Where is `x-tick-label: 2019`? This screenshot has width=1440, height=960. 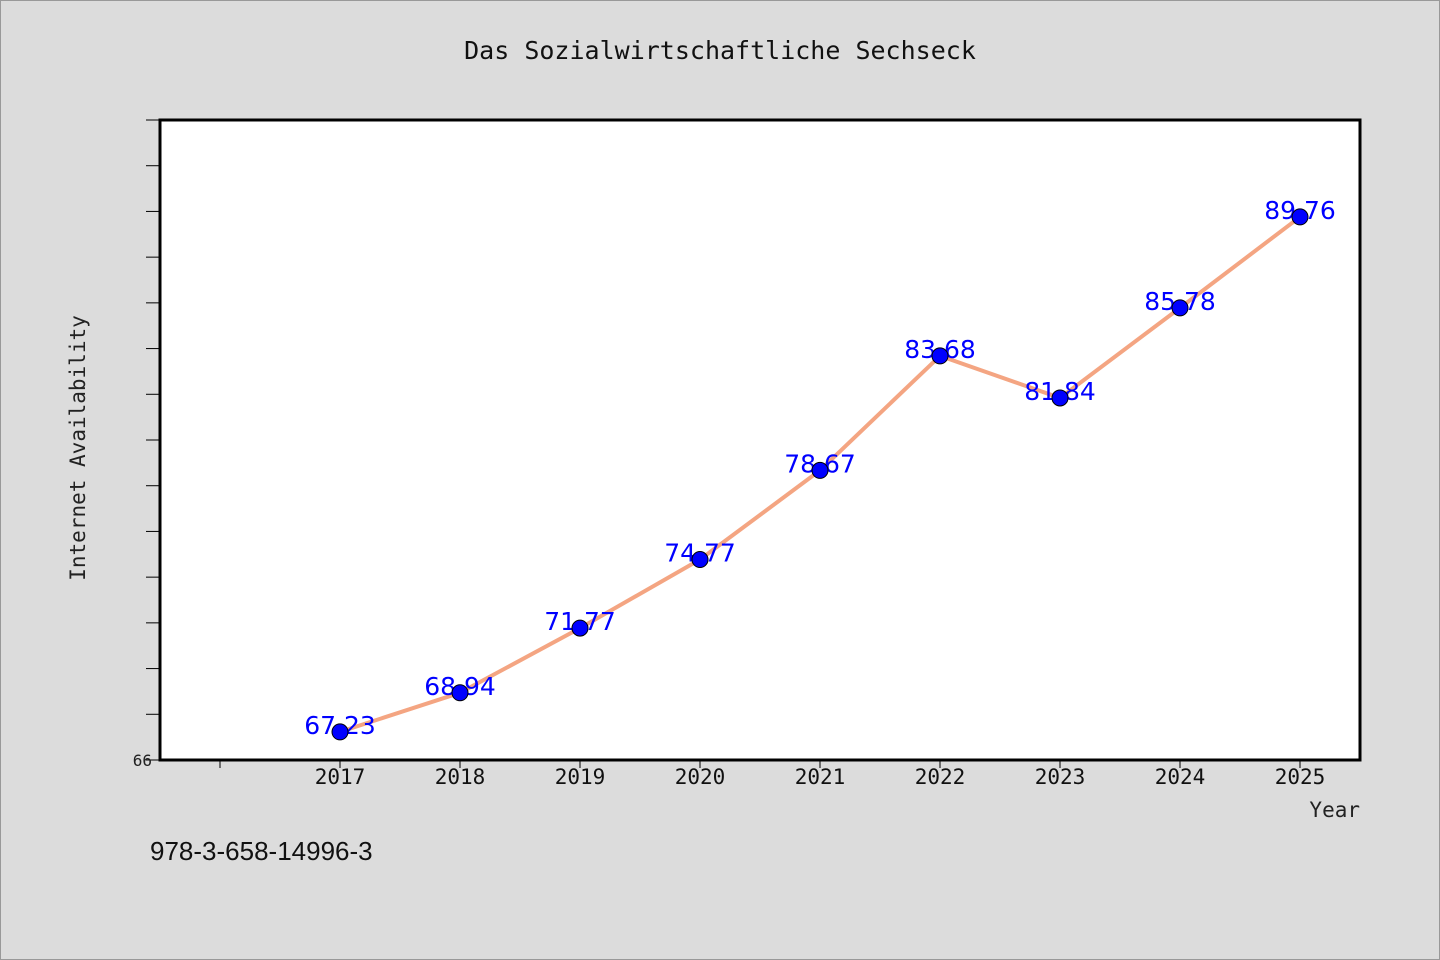
x-tick-label: 2019 is located at coordinates (580, 777).